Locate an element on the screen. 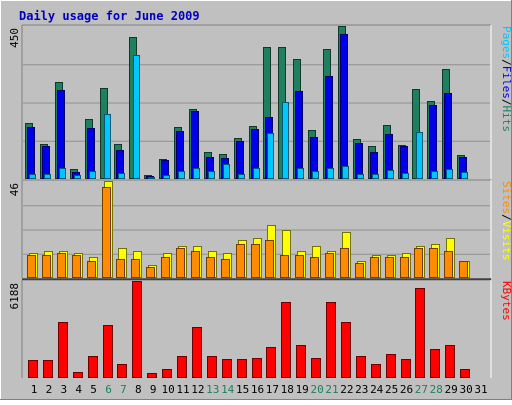 The height and width of the screenshot is (405, 512). x-tick-label: 1 is located at coordinates (34, 389).